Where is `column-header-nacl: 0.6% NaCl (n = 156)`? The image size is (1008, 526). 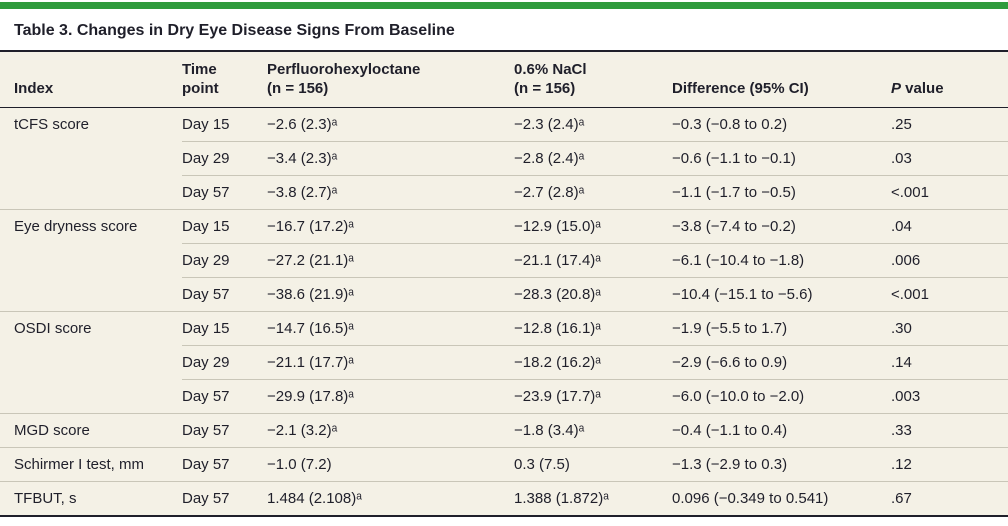
column-header-nacl: 0.6% NaCl (n = 156) is located at coordinates (593, 80).